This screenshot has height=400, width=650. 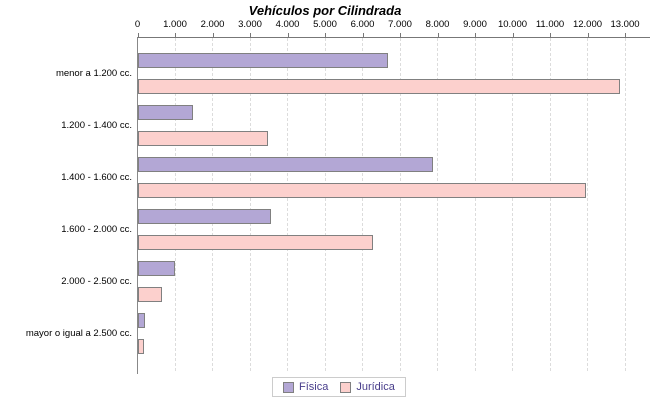 I want to click on chart-title: Vehículos por Cilindrada, so click(x=325, y=10).